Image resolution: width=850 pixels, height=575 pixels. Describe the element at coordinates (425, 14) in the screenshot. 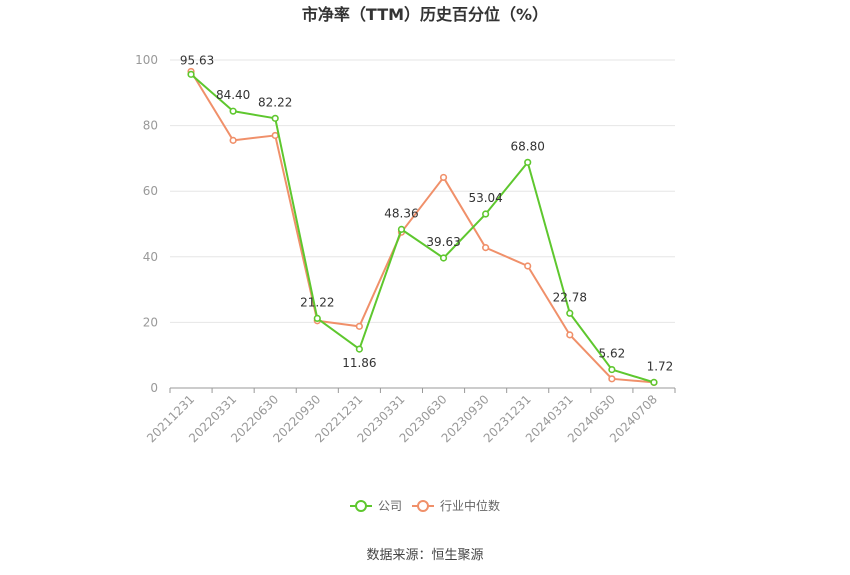

I see `chart-title: 市净率（TTM）历史百分位（%）` at that location.